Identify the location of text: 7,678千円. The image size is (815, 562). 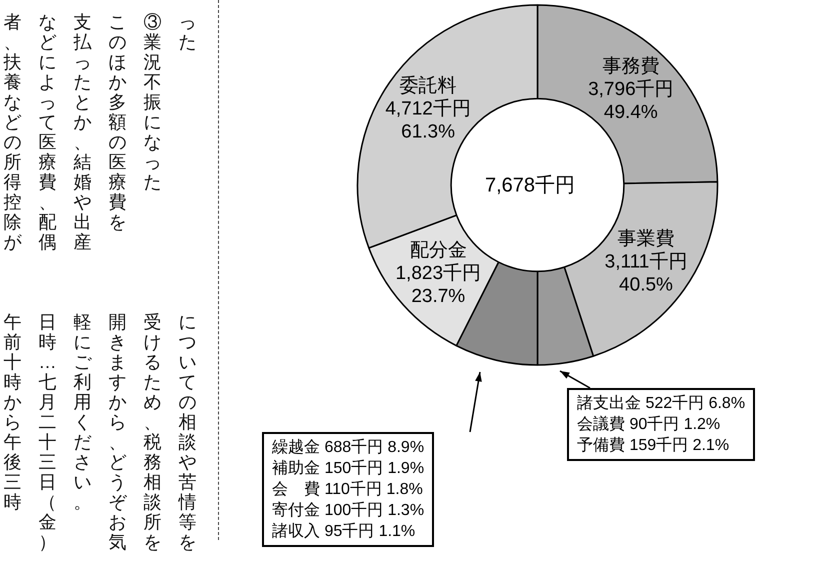
(530, 186).